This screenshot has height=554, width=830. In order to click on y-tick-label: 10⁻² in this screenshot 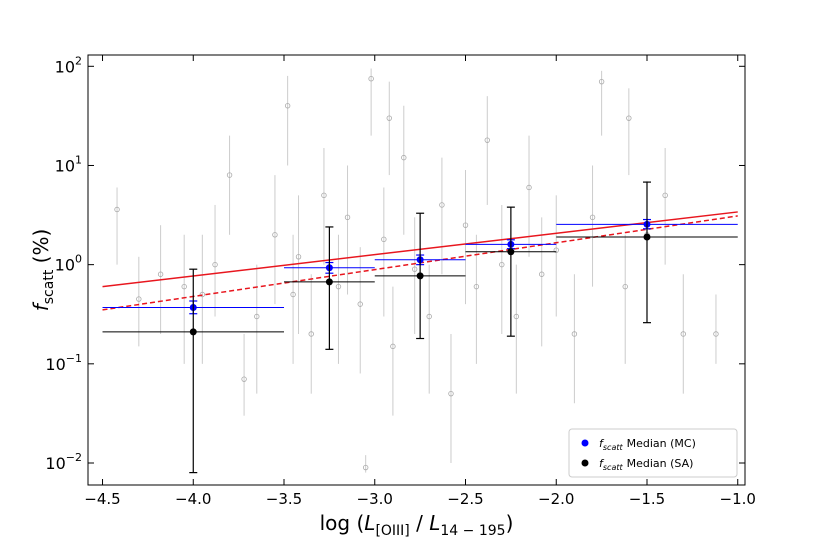, I will do `click(63, 462)`.